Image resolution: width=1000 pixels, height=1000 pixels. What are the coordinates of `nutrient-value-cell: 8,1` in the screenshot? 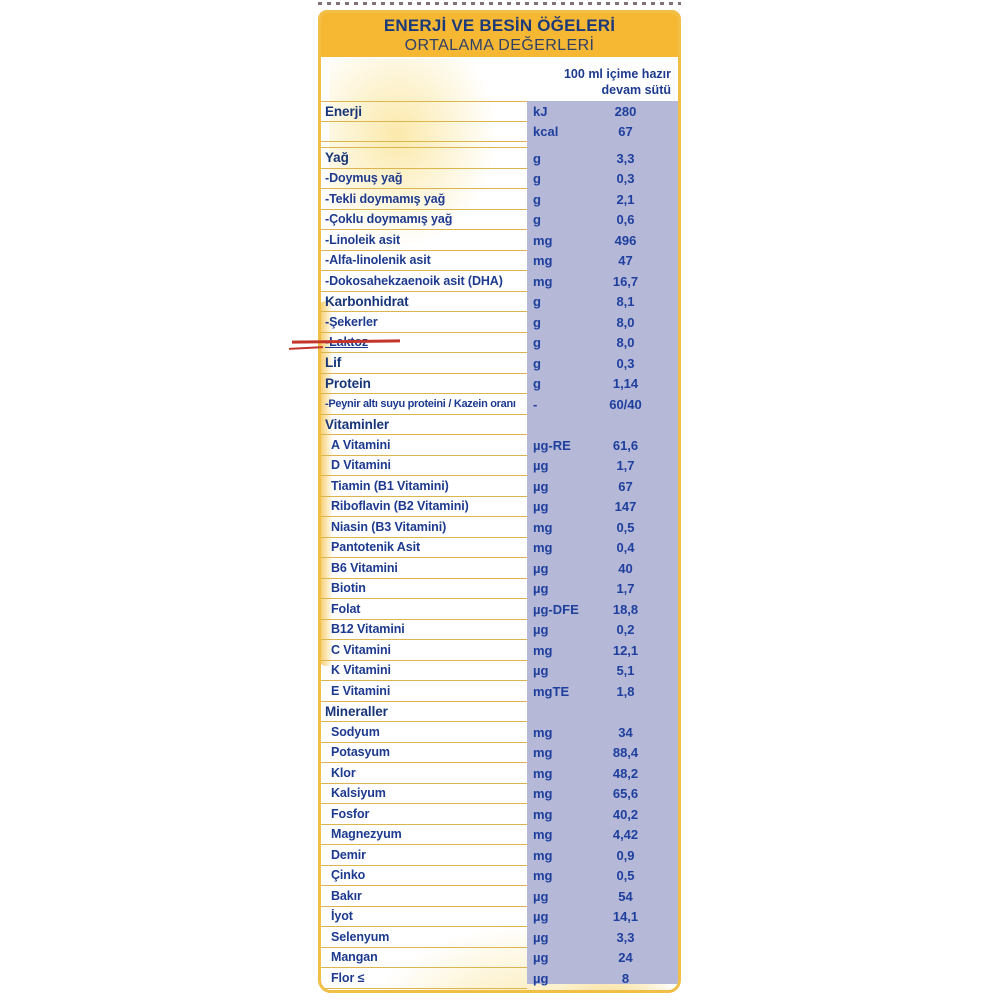 It's located at (625, 302).